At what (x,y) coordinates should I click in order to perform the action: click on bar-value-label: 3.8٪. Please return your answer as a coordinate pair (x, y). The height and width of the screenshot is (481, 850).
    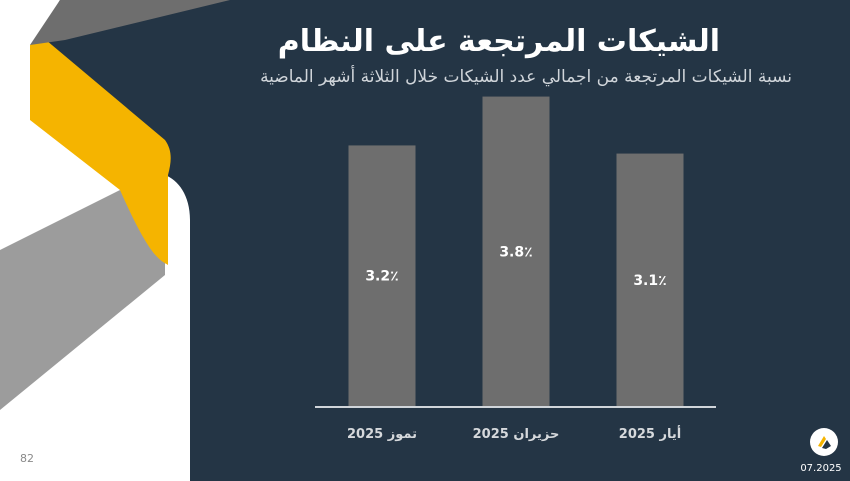
    Looking at the image, I should click on (515, 252).